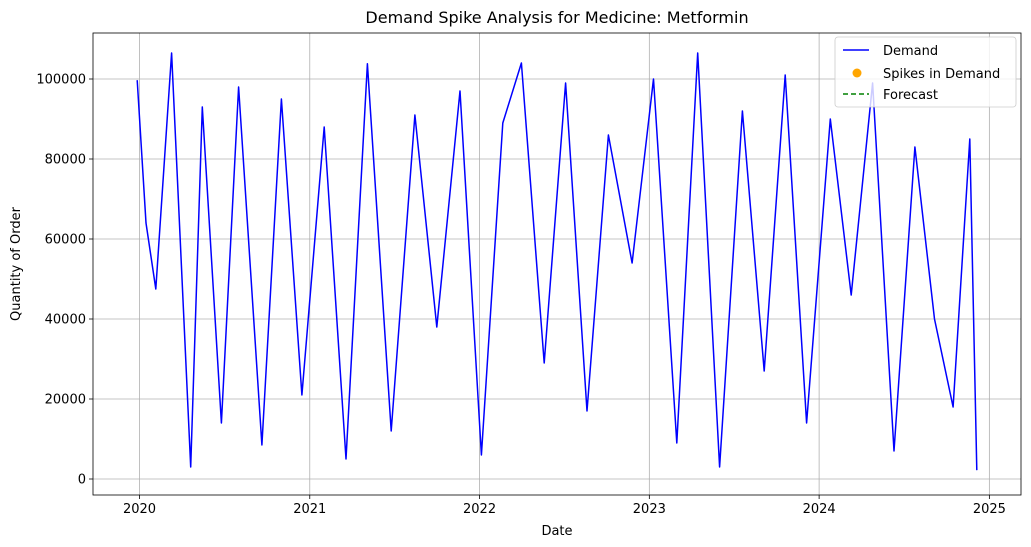  Describe the element at coordinates (65, 160) in the screenshot. I see `y-tick-label: 80000` at that location.